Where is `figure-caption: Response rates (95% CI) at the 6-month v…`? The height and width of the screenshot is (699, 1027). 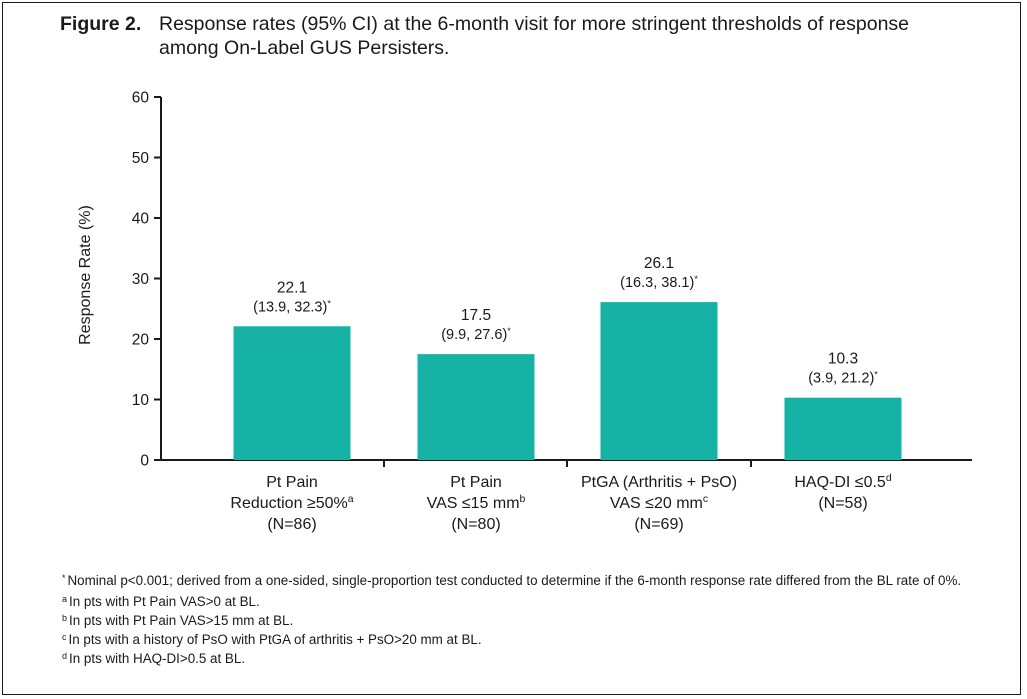
figure-caption: Response rates (95% CI) at the 6-month v… is located at coordinates (534, 36).